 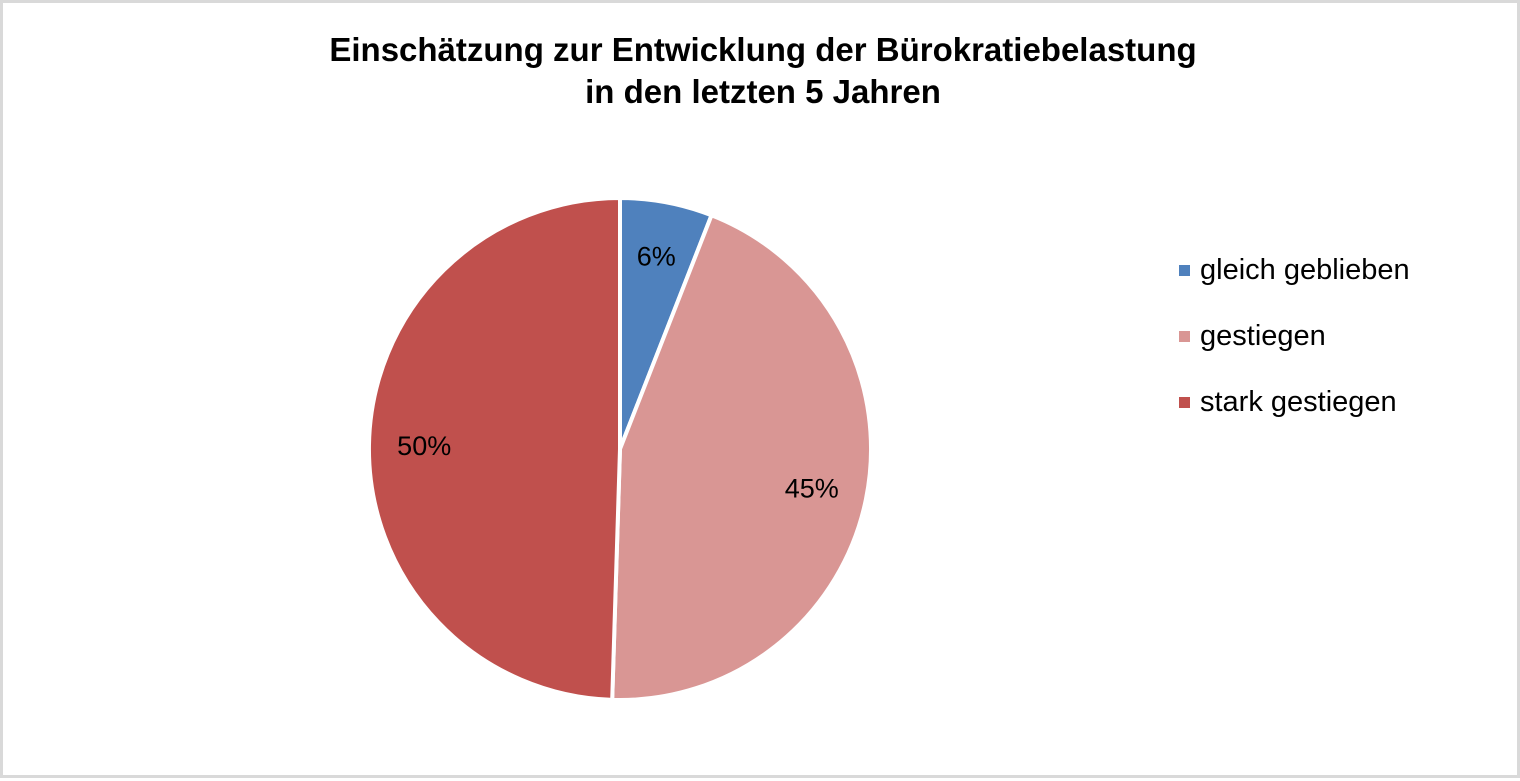 I want to click on pie-slice-stark-gestiegen, so click(x=494, y=449).